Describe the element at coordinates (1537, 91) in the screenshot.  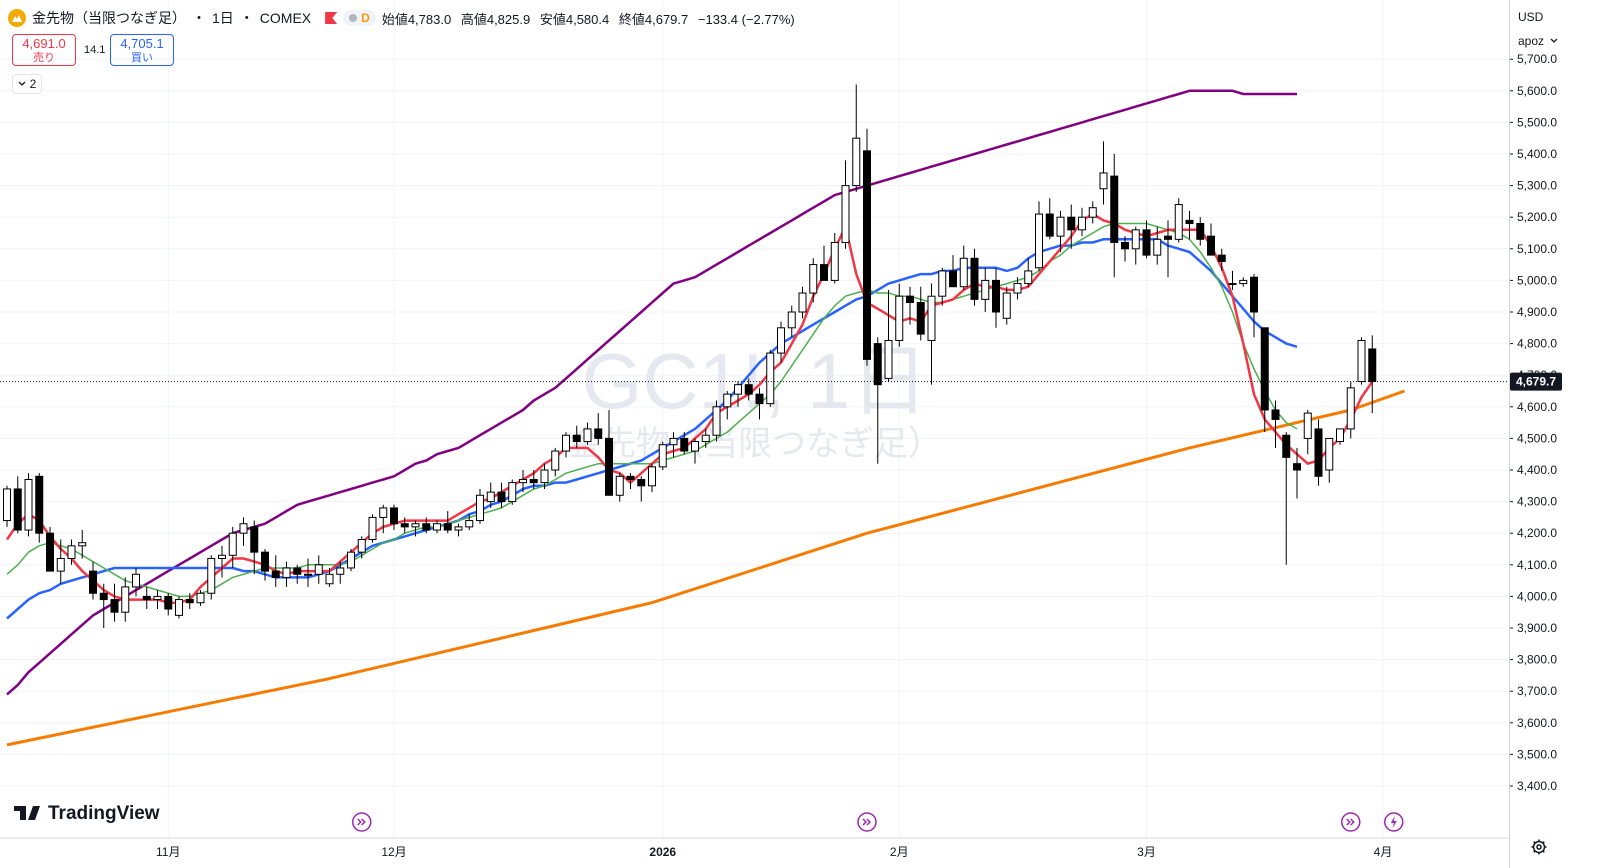
I see `price-tick-label: 5,600.0` at that location.